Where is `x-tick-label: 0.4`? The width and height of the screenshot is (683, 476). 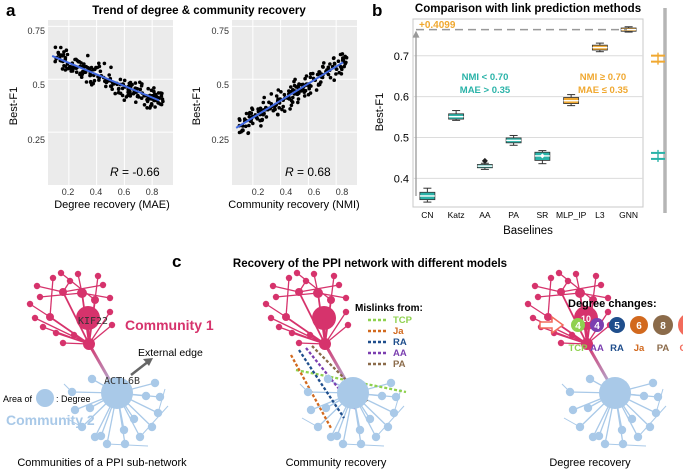 x-tick-label: 0.4 is located at coordinates (96, 192).